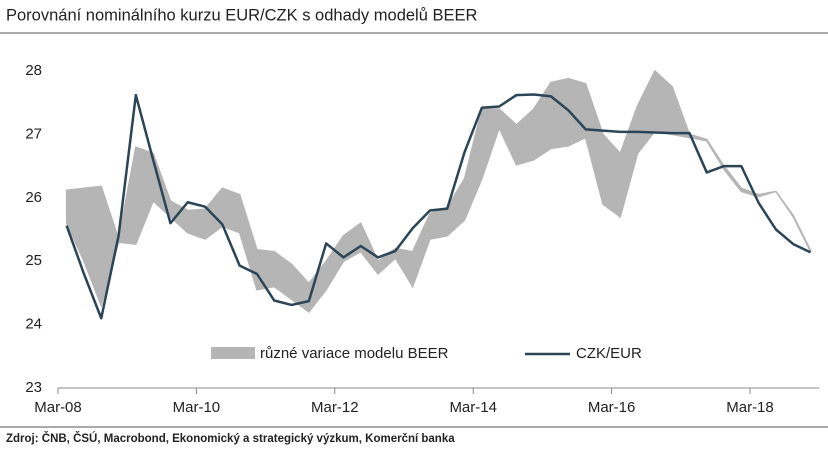  I want to click on legend-swatch, so click(233, 353).